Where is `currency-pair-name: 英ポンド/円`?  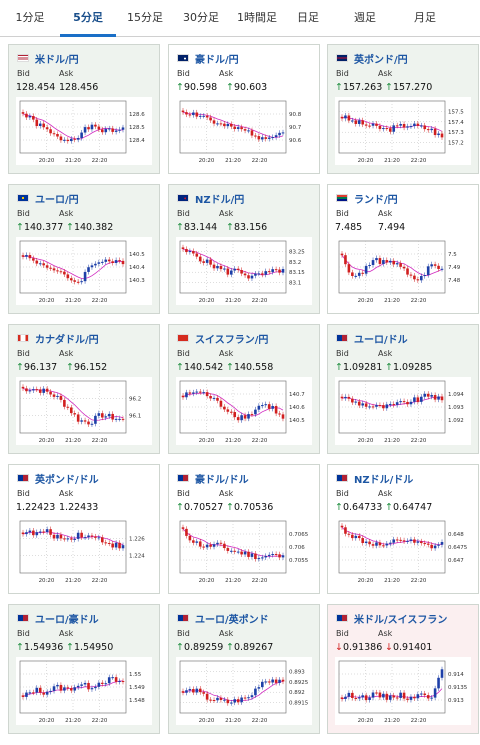
currency-pair-name: 英ポンド/円 is located at coordinates (381, 60).